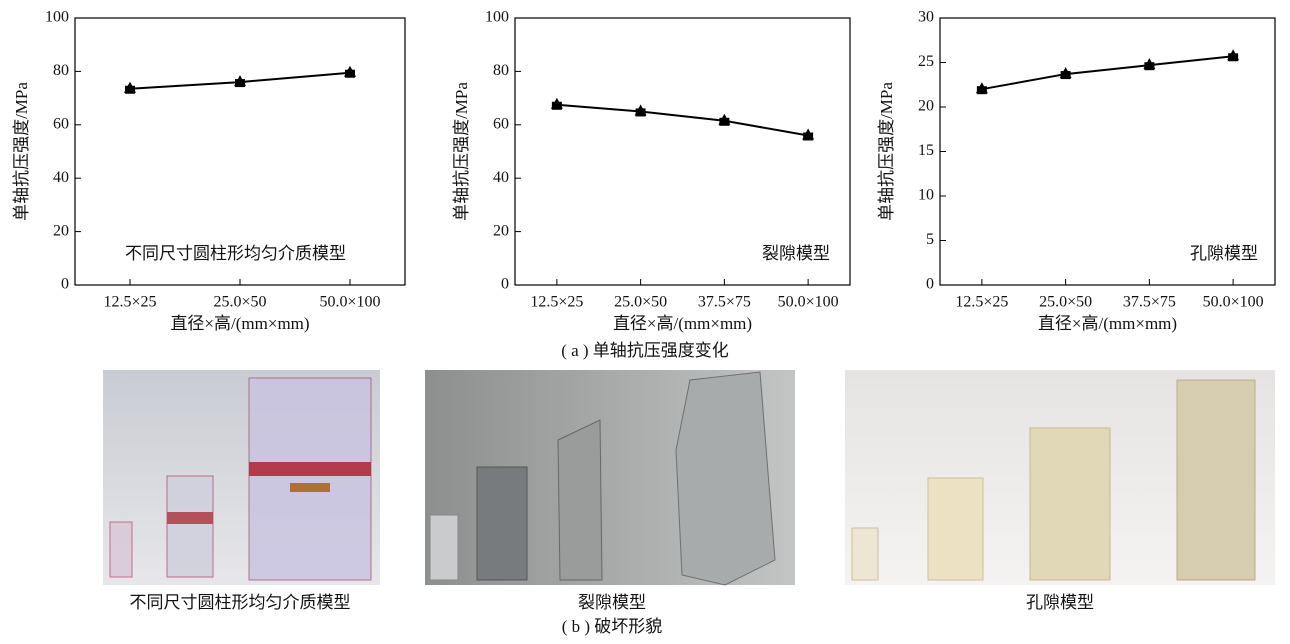  I want to click on annotation: 裂隙模型, so click(796, 253).